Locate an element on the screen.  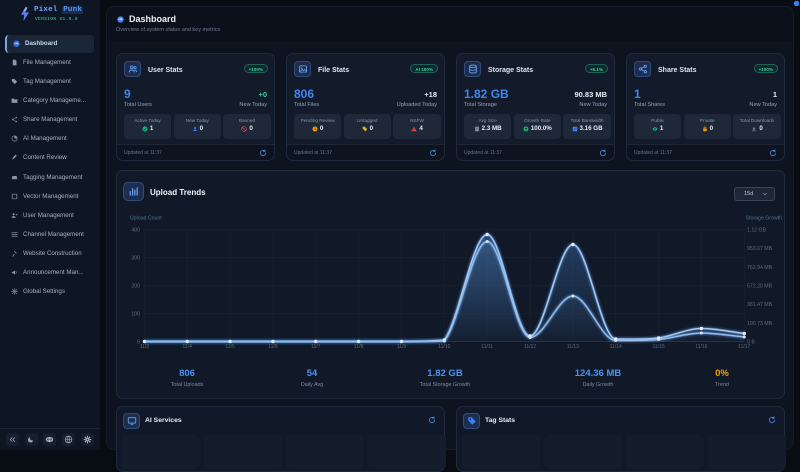
svg-text: 200 is located at coordinates (135, 287).